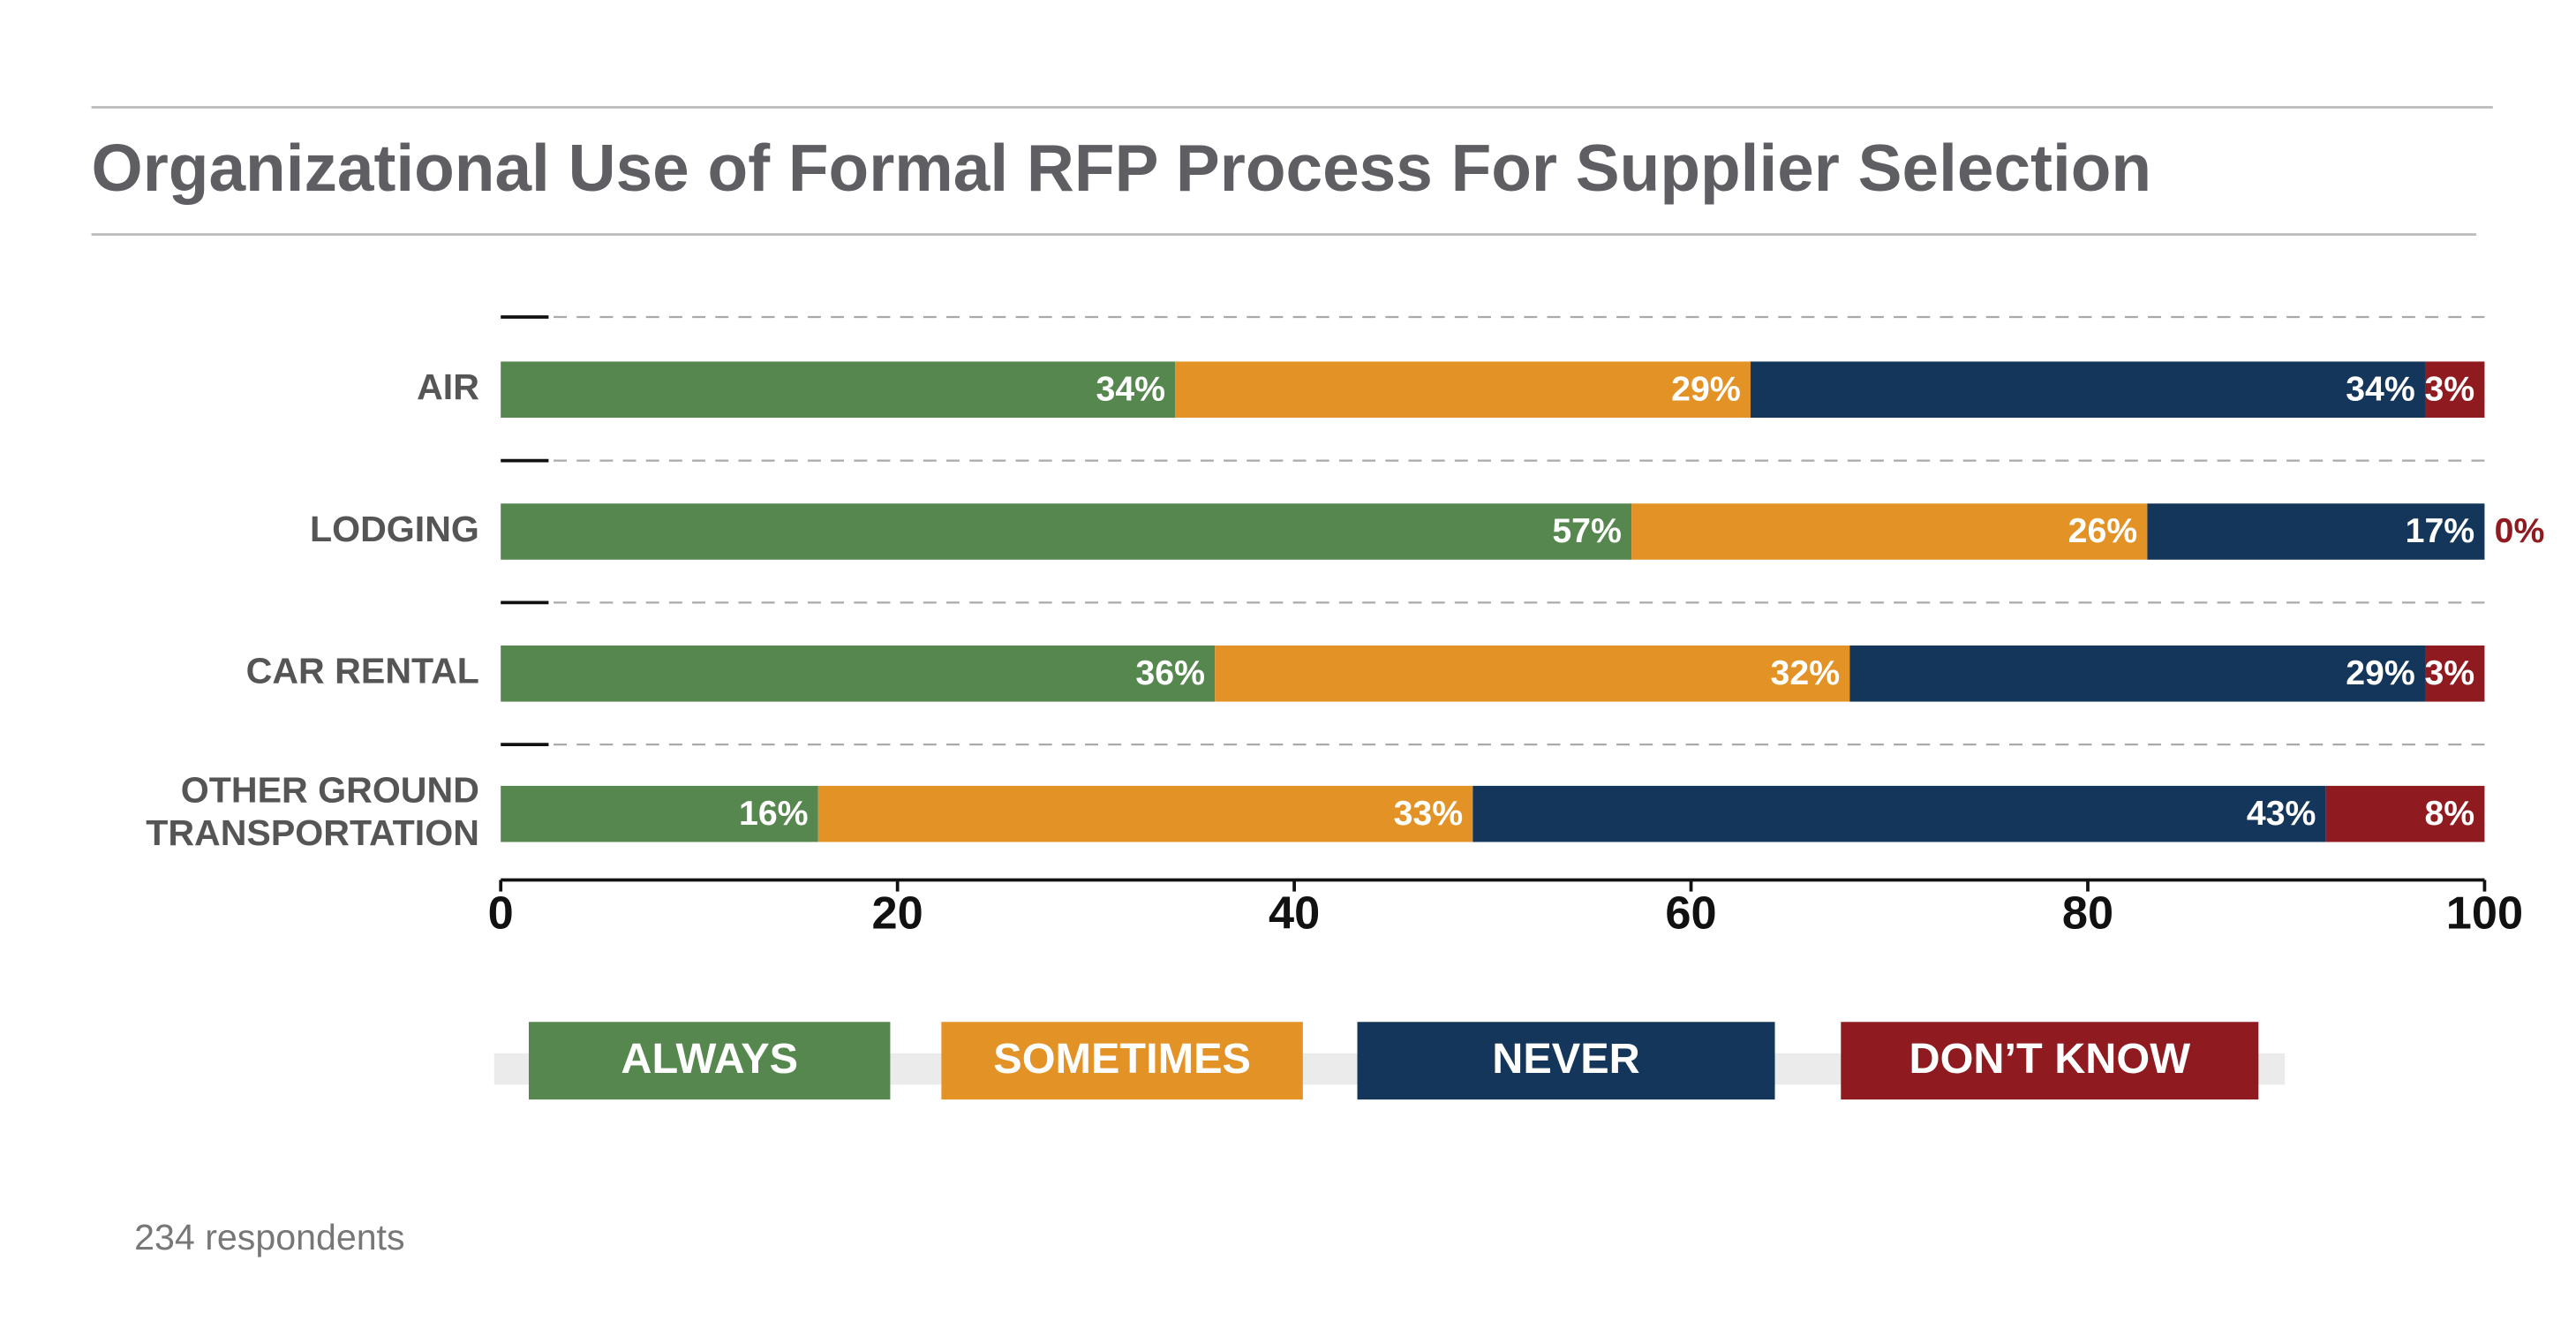 The width and height of the screenshot is (2576, 1329). Describe the element at coordinates (2441, 530) in the screenshot. I see `value-label: 17%` at that location.